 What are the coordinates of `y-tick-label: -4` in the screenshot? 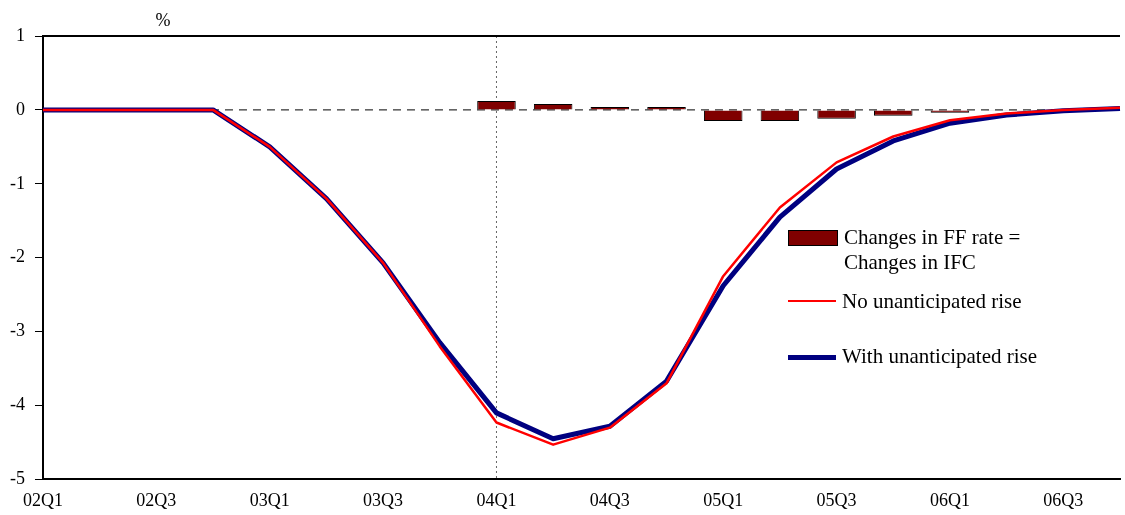 It's located at (17, 404).